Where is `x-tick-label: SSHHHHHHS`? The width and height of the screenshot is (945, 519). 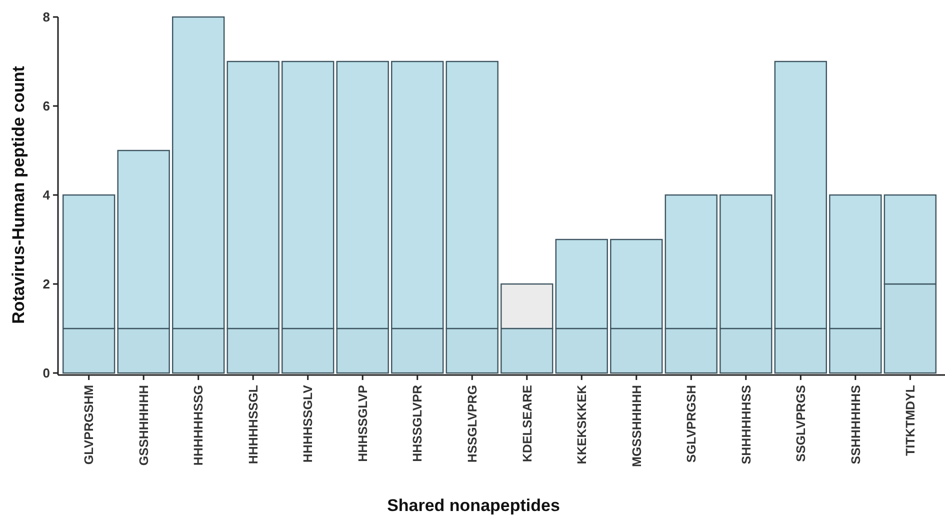 x-tick-label: SSHHHHHHS is located at coordinates (855, 424).